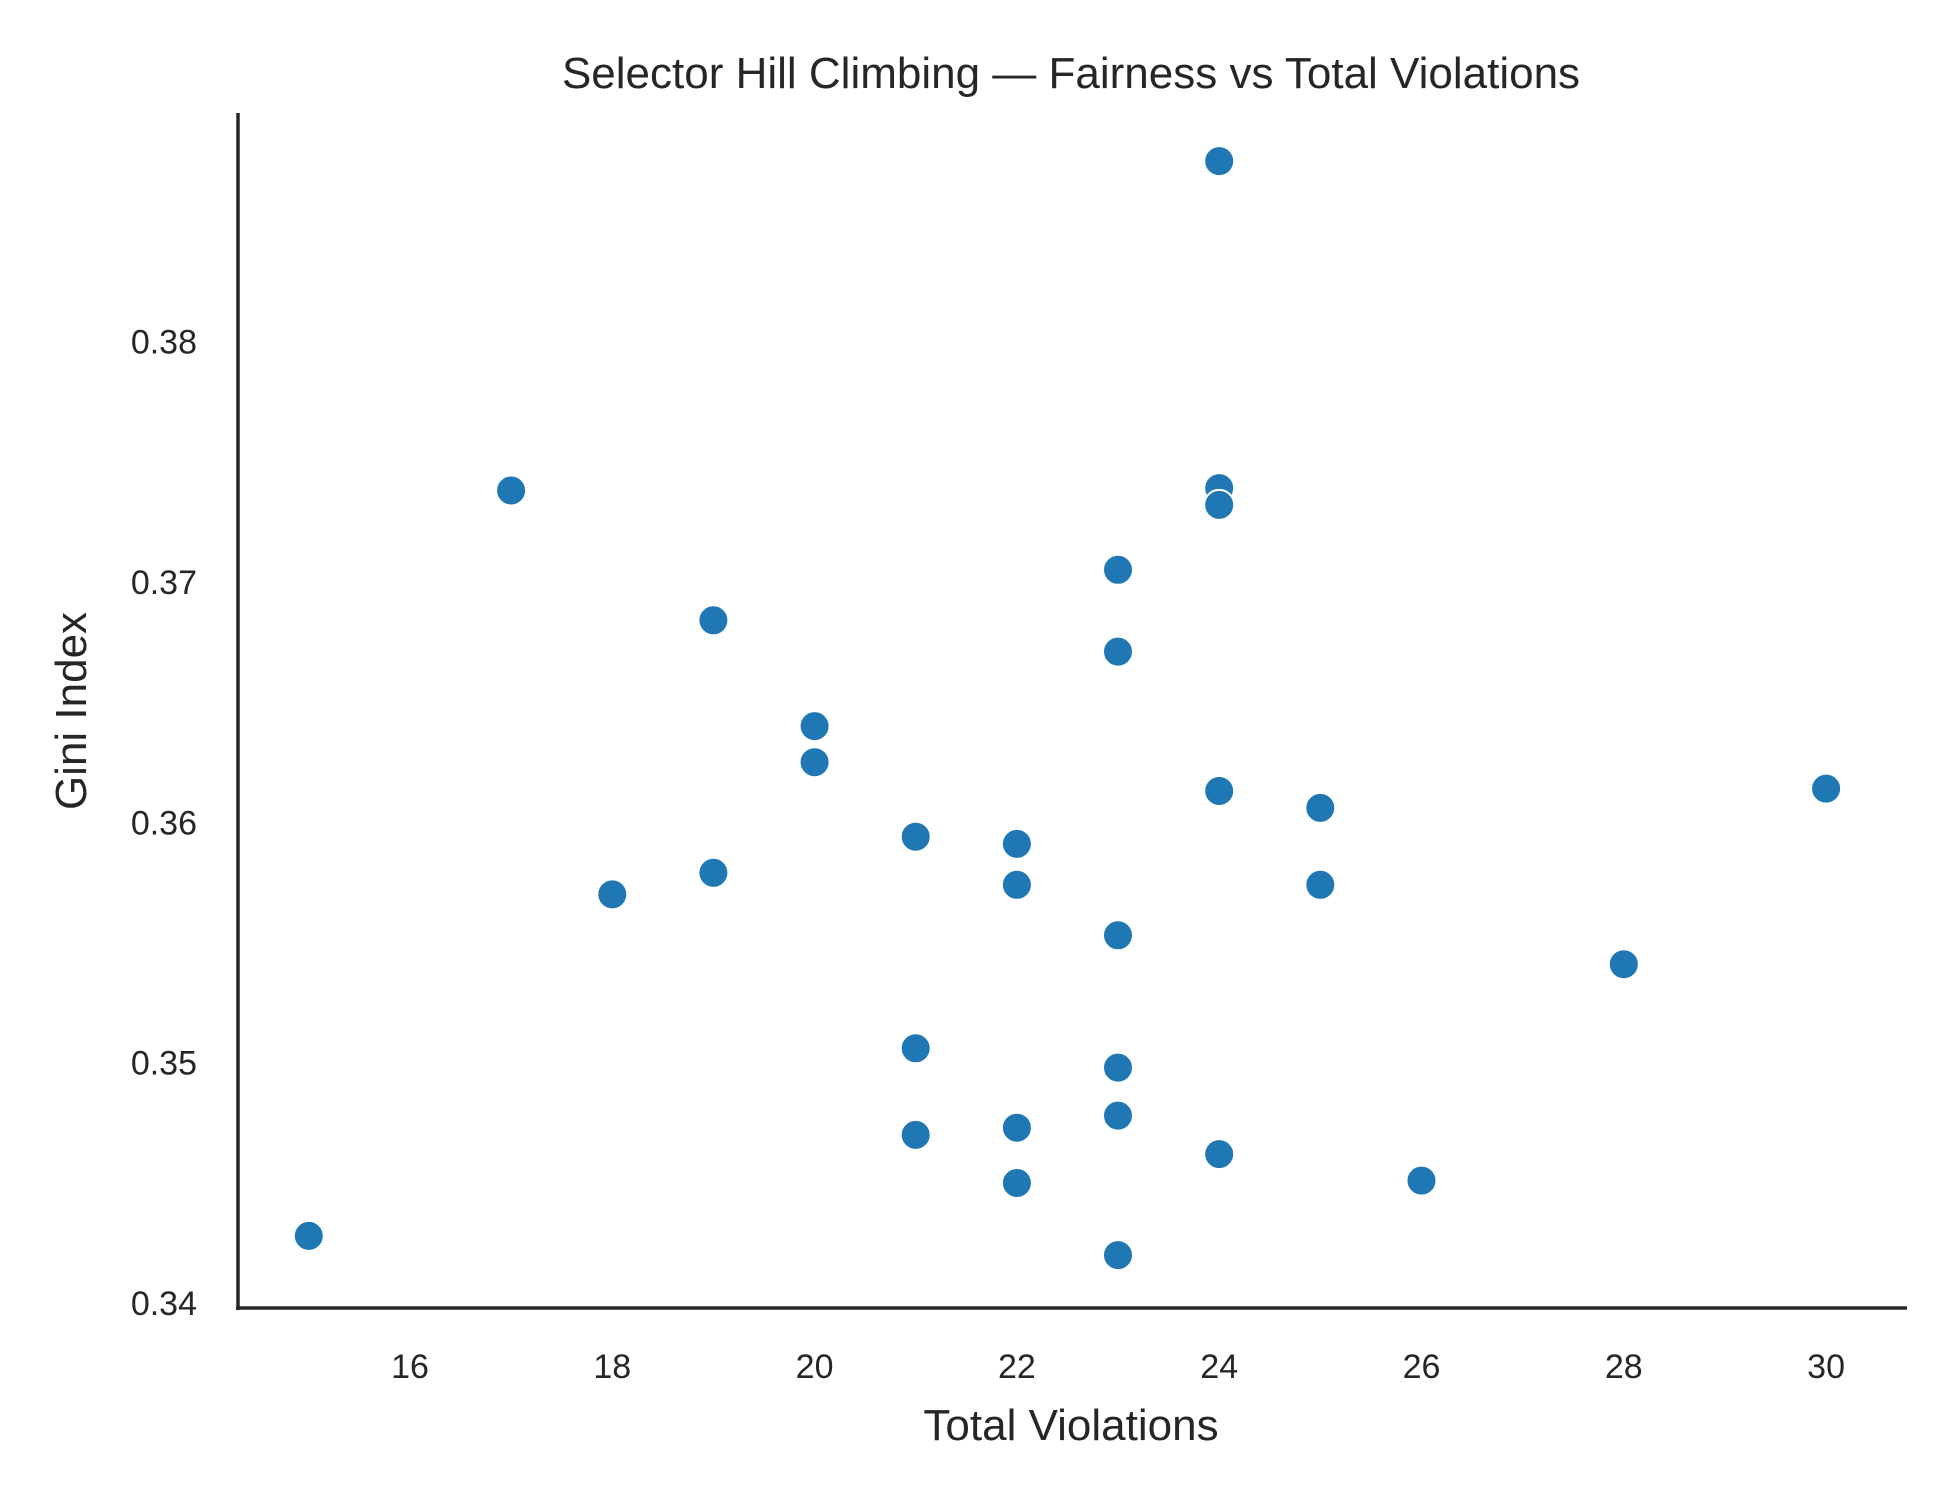  I want to click on x-tick-label: 30, so click(1826, 1367).